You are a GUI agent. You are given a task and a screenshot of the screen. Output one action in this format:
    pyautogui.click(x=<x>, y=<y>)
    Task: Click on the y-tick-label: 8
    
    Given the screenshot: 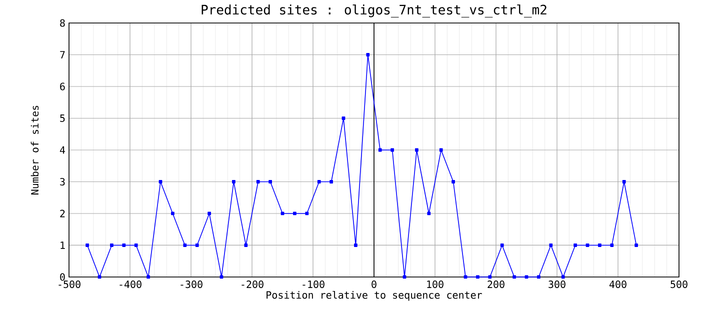 What is the action you would take?
    pyautogui.click(x=62, y=23)
    